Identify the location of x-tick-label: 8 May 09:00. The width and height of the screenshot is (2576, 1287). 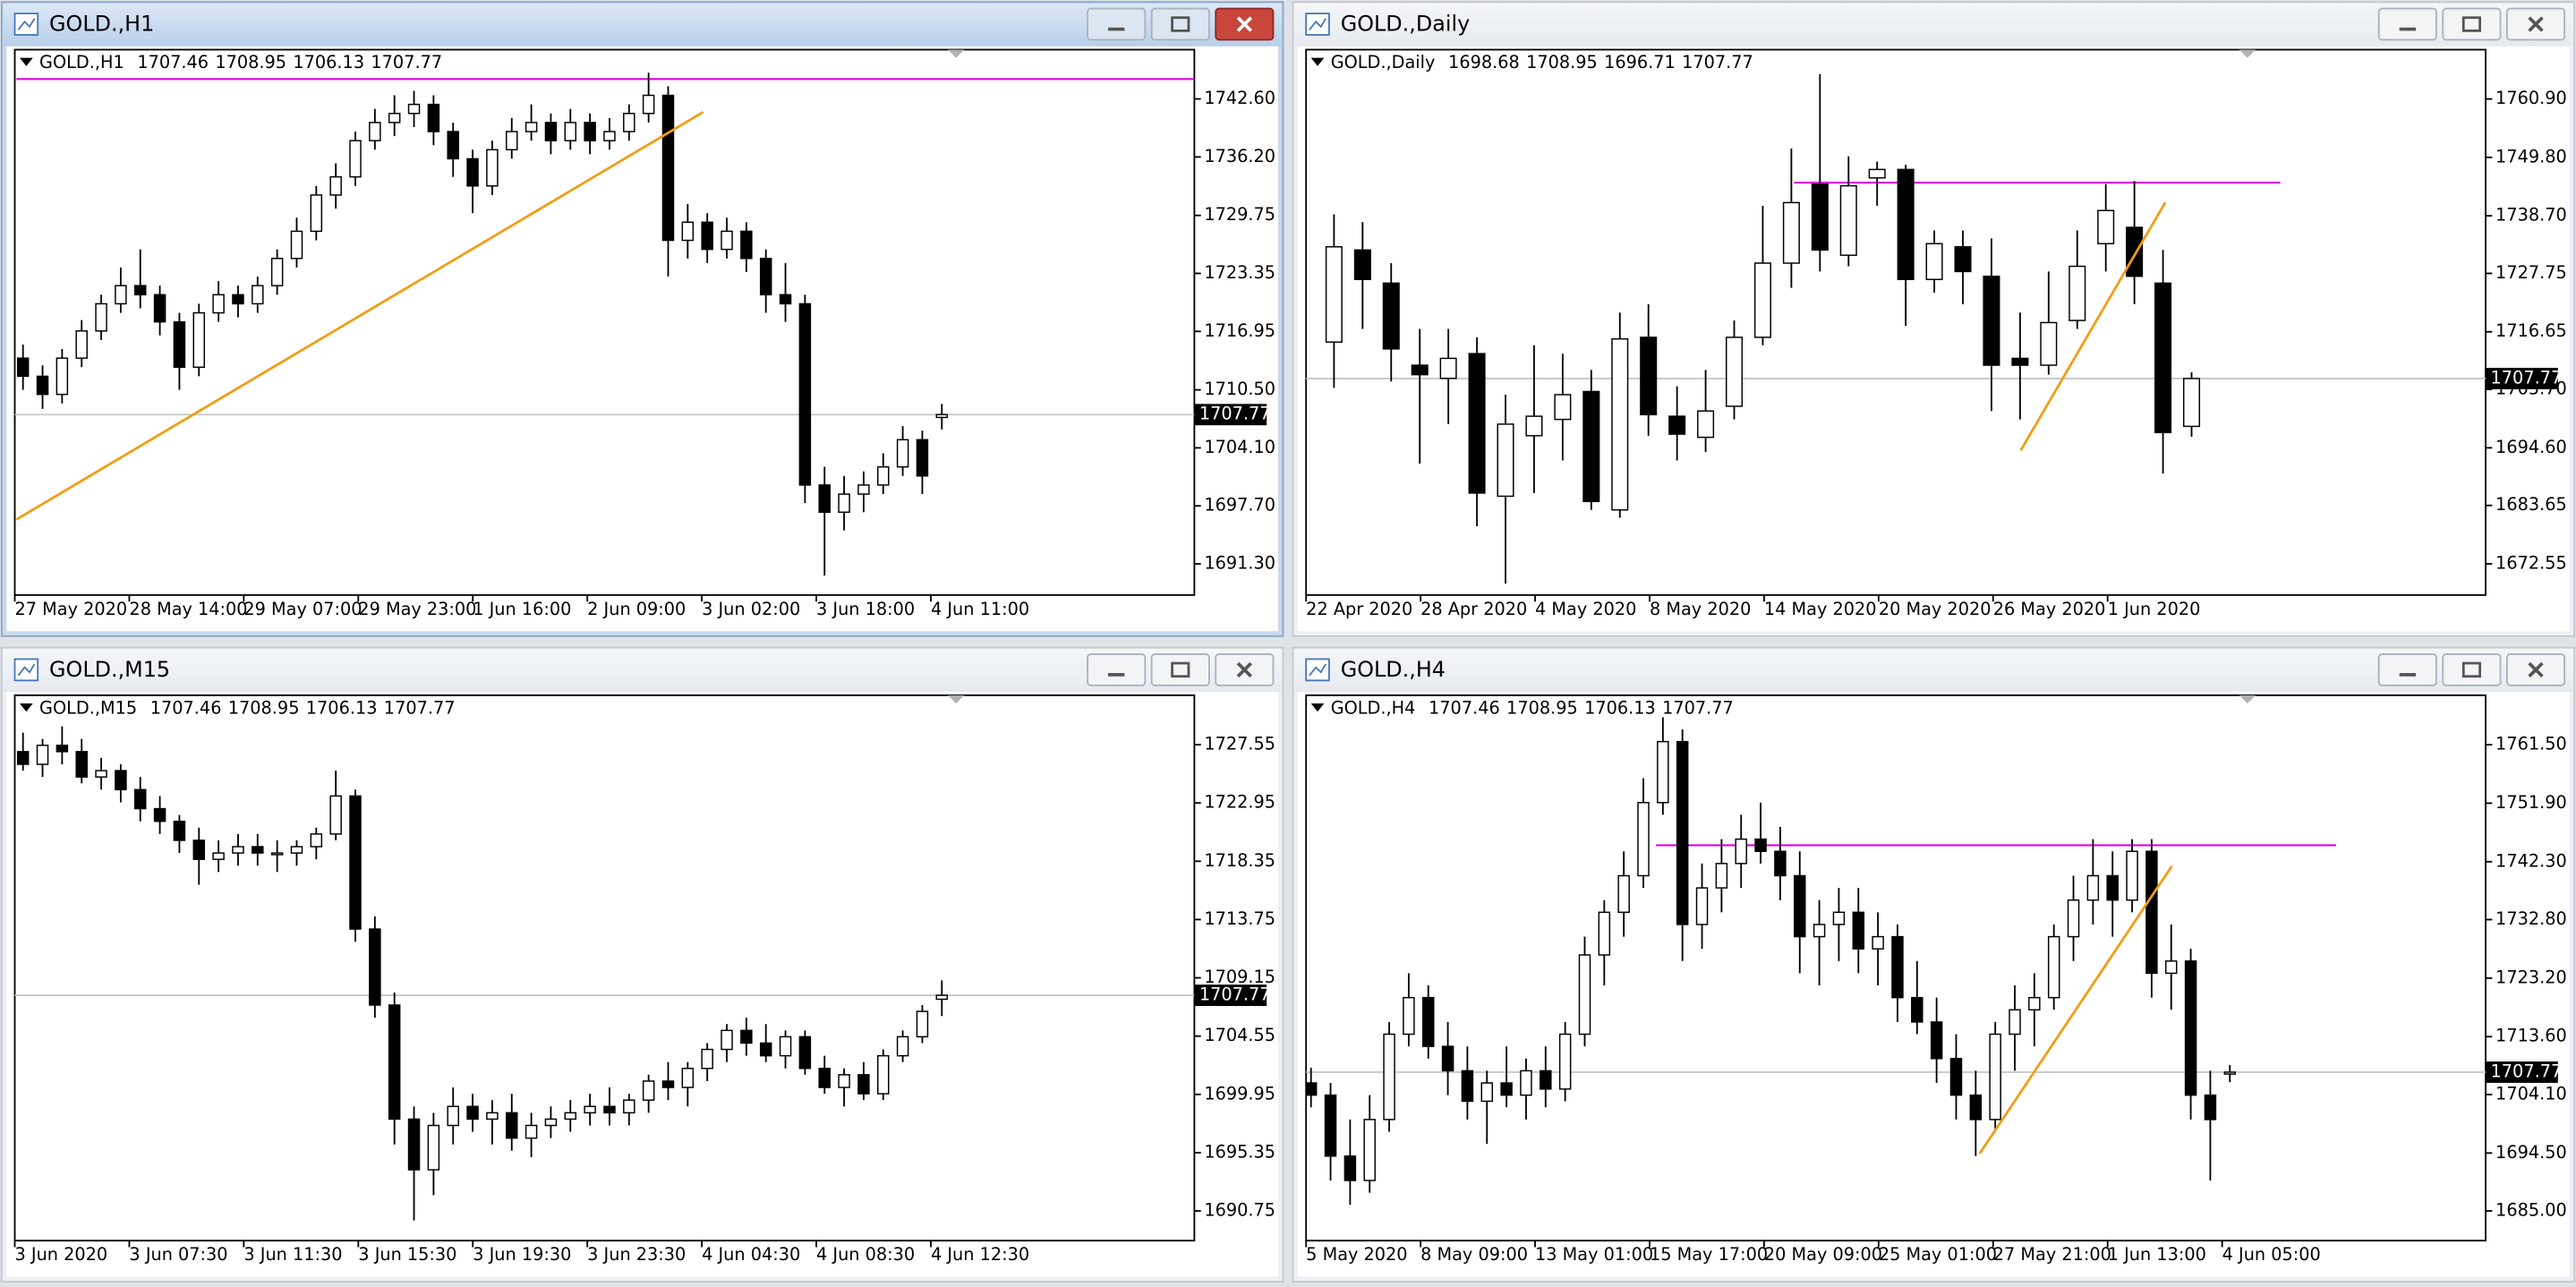
(1474, 1254).